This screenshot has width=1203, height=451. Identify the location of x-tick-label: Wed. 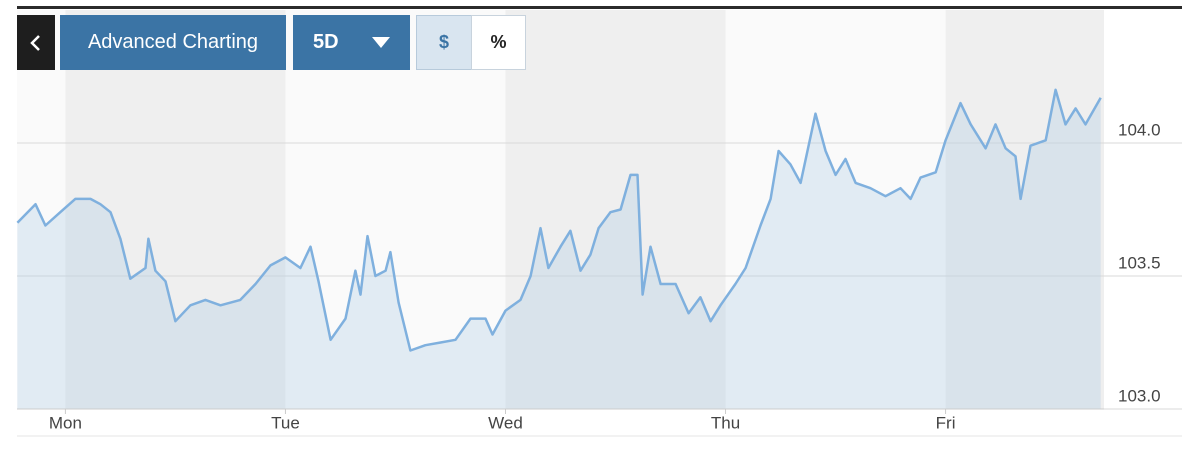
(505, 422).